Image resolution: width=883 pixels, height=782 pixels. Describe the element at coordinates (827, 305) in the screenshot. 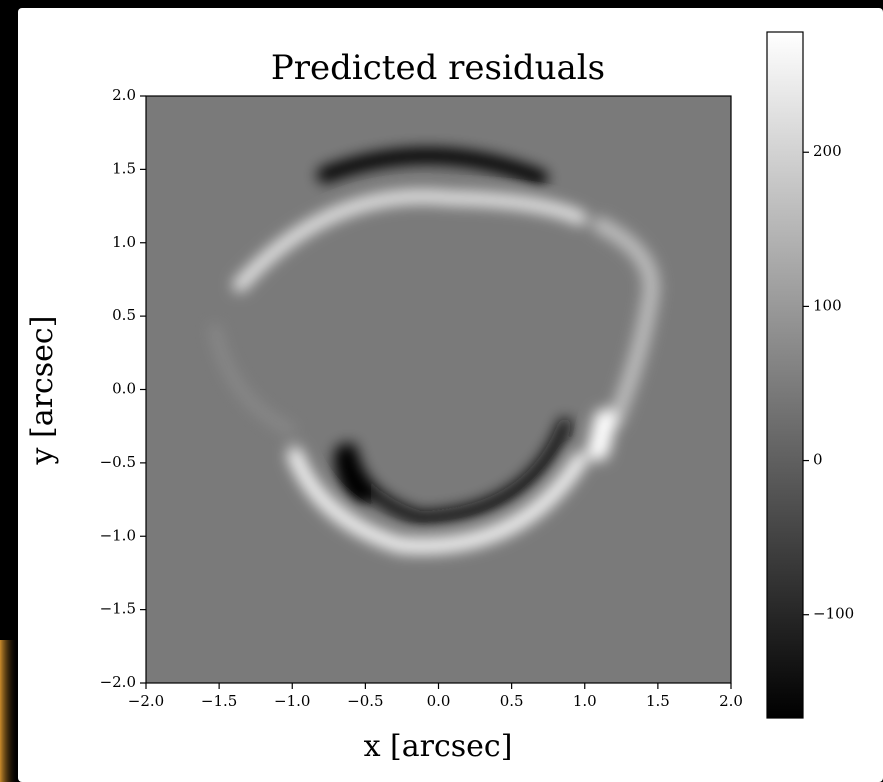

I see `colorbar-tick-label: 100` at that location.